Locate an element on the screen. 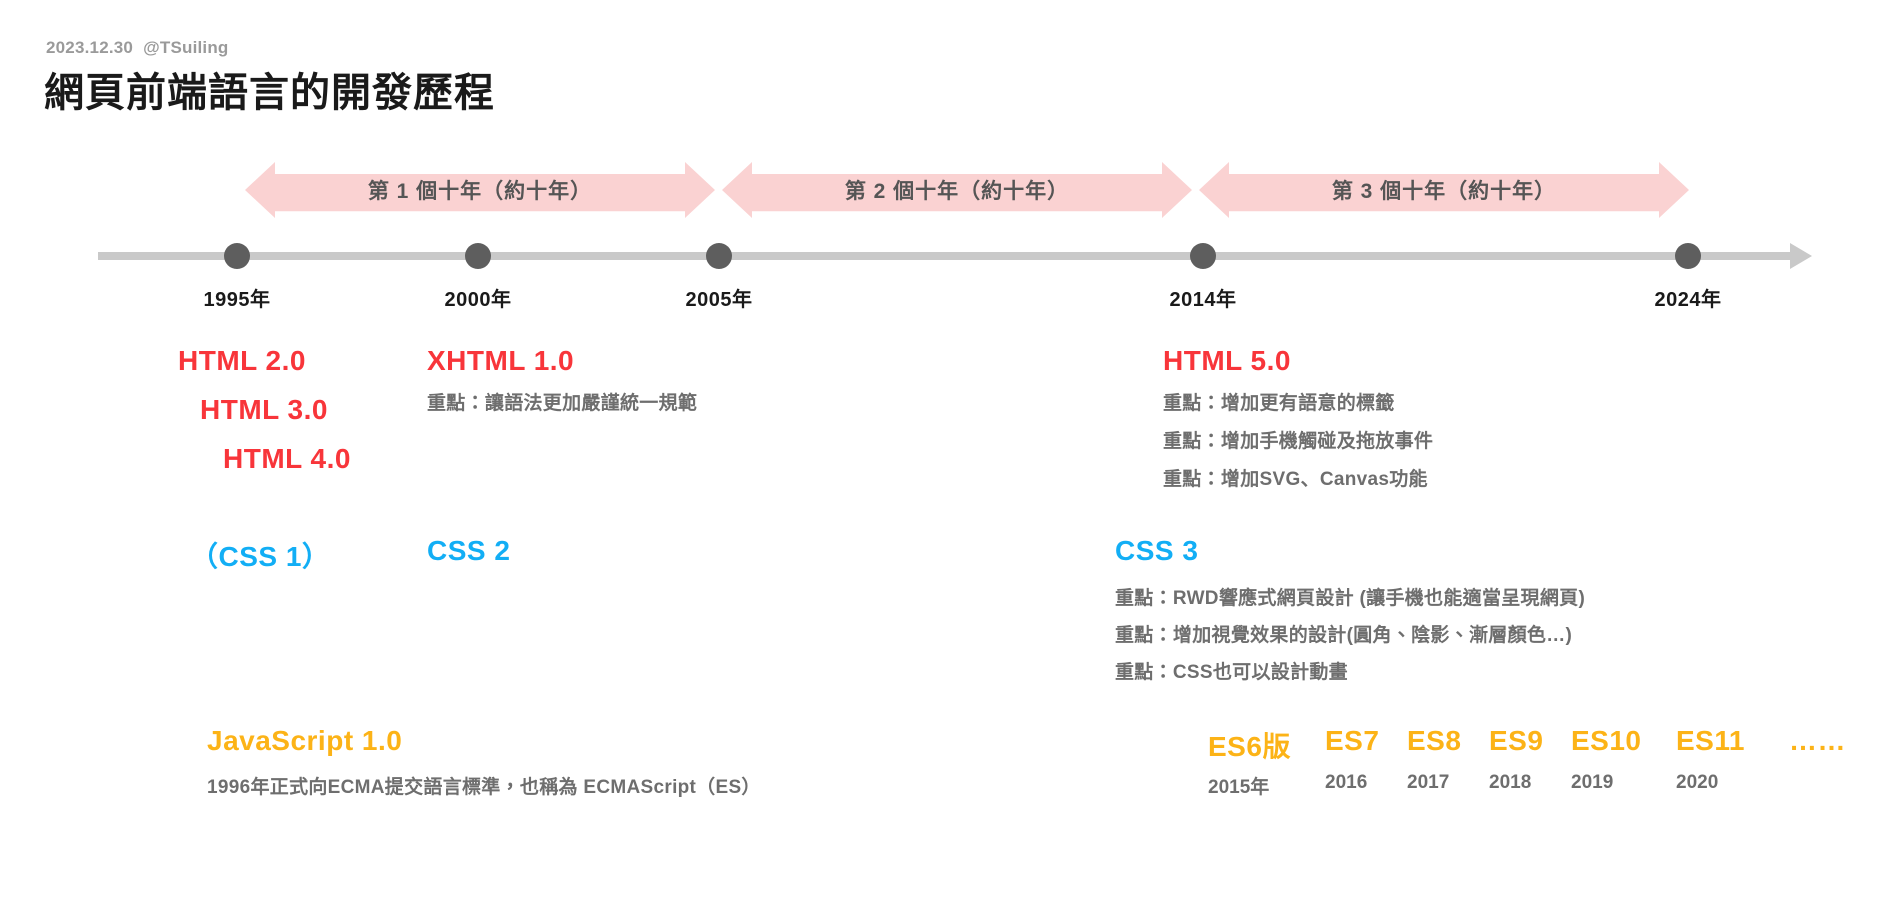 The image size is (1900, 900). es-version-year: 2019 is located at coordinates (1592, 782).